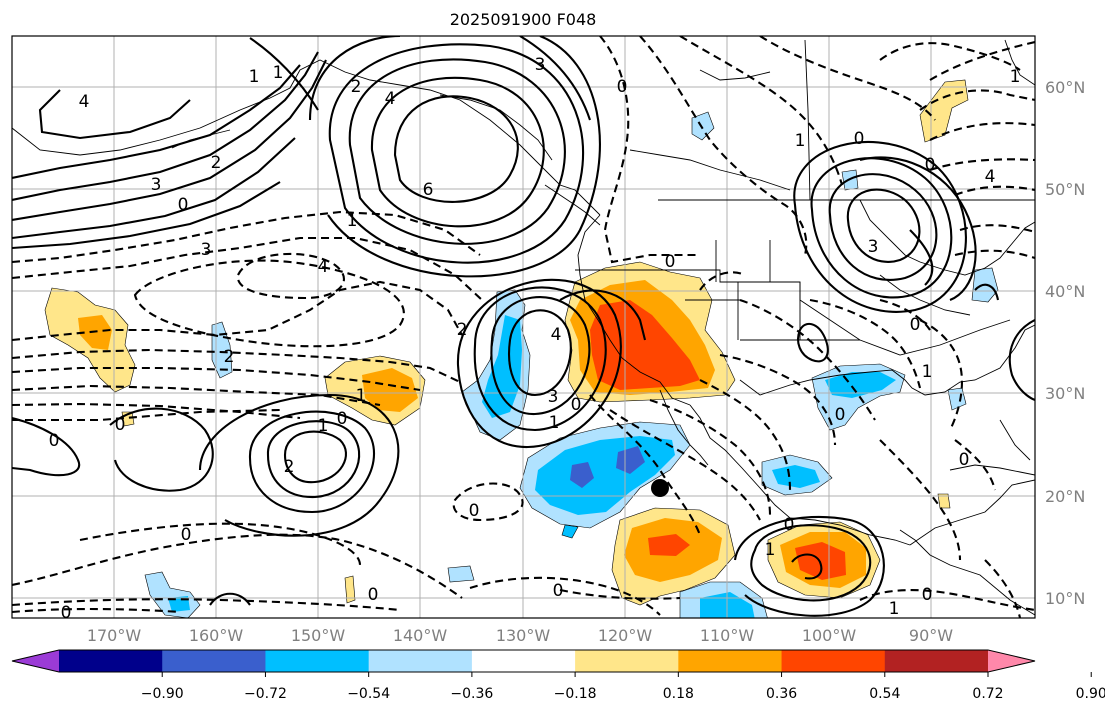  What do you see at coordinates (660, 488) in the screenshot?
I see `storm-location-marker` at bounding box center [660, 488].